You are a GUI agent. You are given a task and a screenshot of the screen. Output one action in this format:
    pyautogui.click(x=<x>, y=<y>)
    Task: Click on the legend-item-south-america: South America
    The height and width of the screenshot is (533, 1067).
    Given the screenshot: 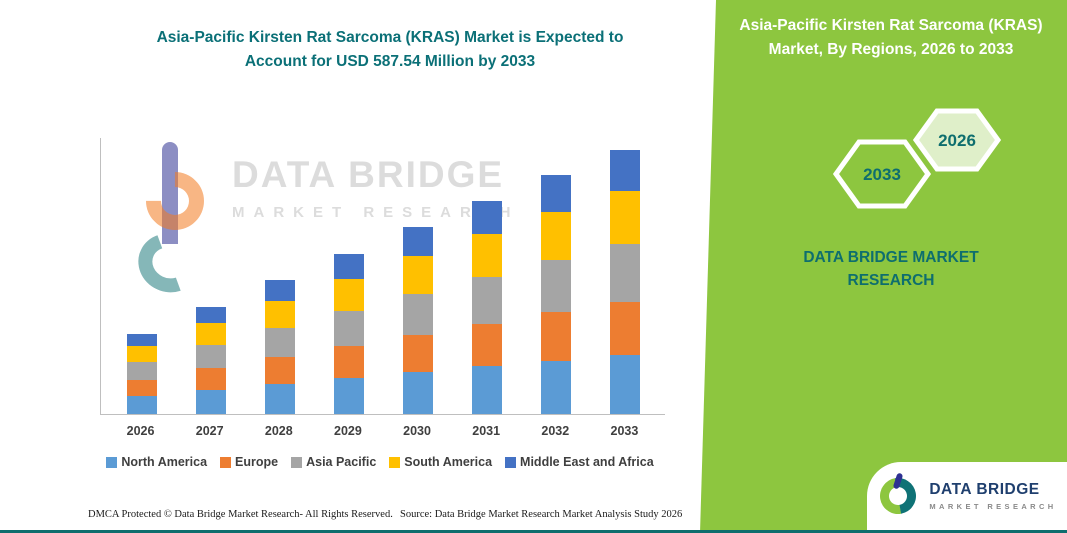 What is the action you would take?
    pyautogui.click(x=440, y=462)
    